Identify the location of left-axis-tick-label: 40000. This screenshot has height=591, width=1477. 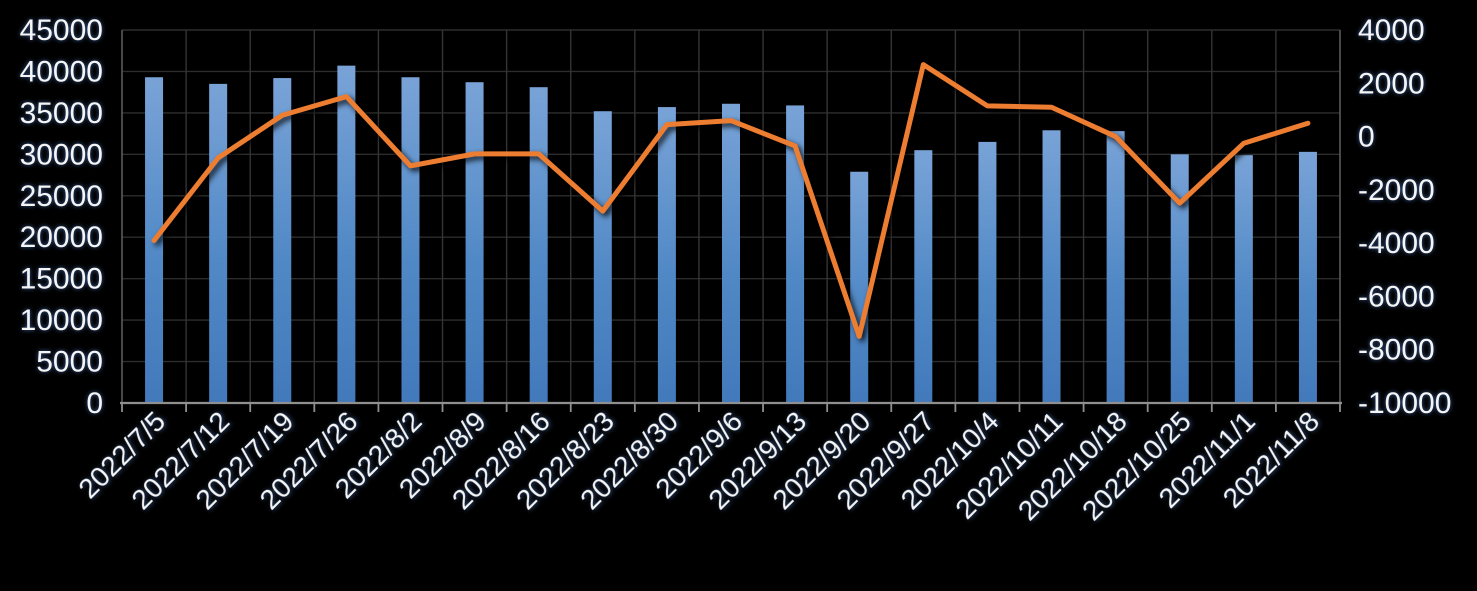
(61, 71).